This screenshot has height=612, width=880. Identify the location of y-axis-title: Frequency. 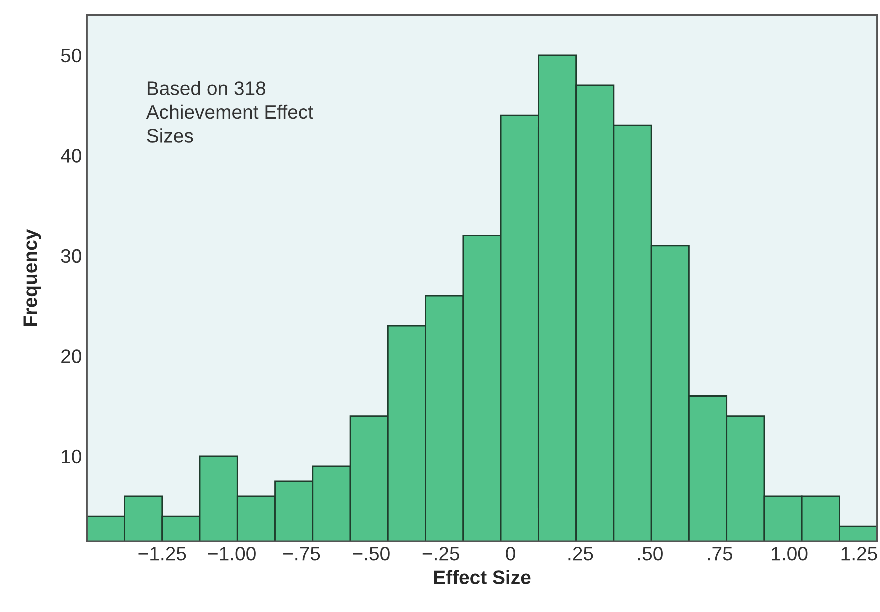
(33, 277).